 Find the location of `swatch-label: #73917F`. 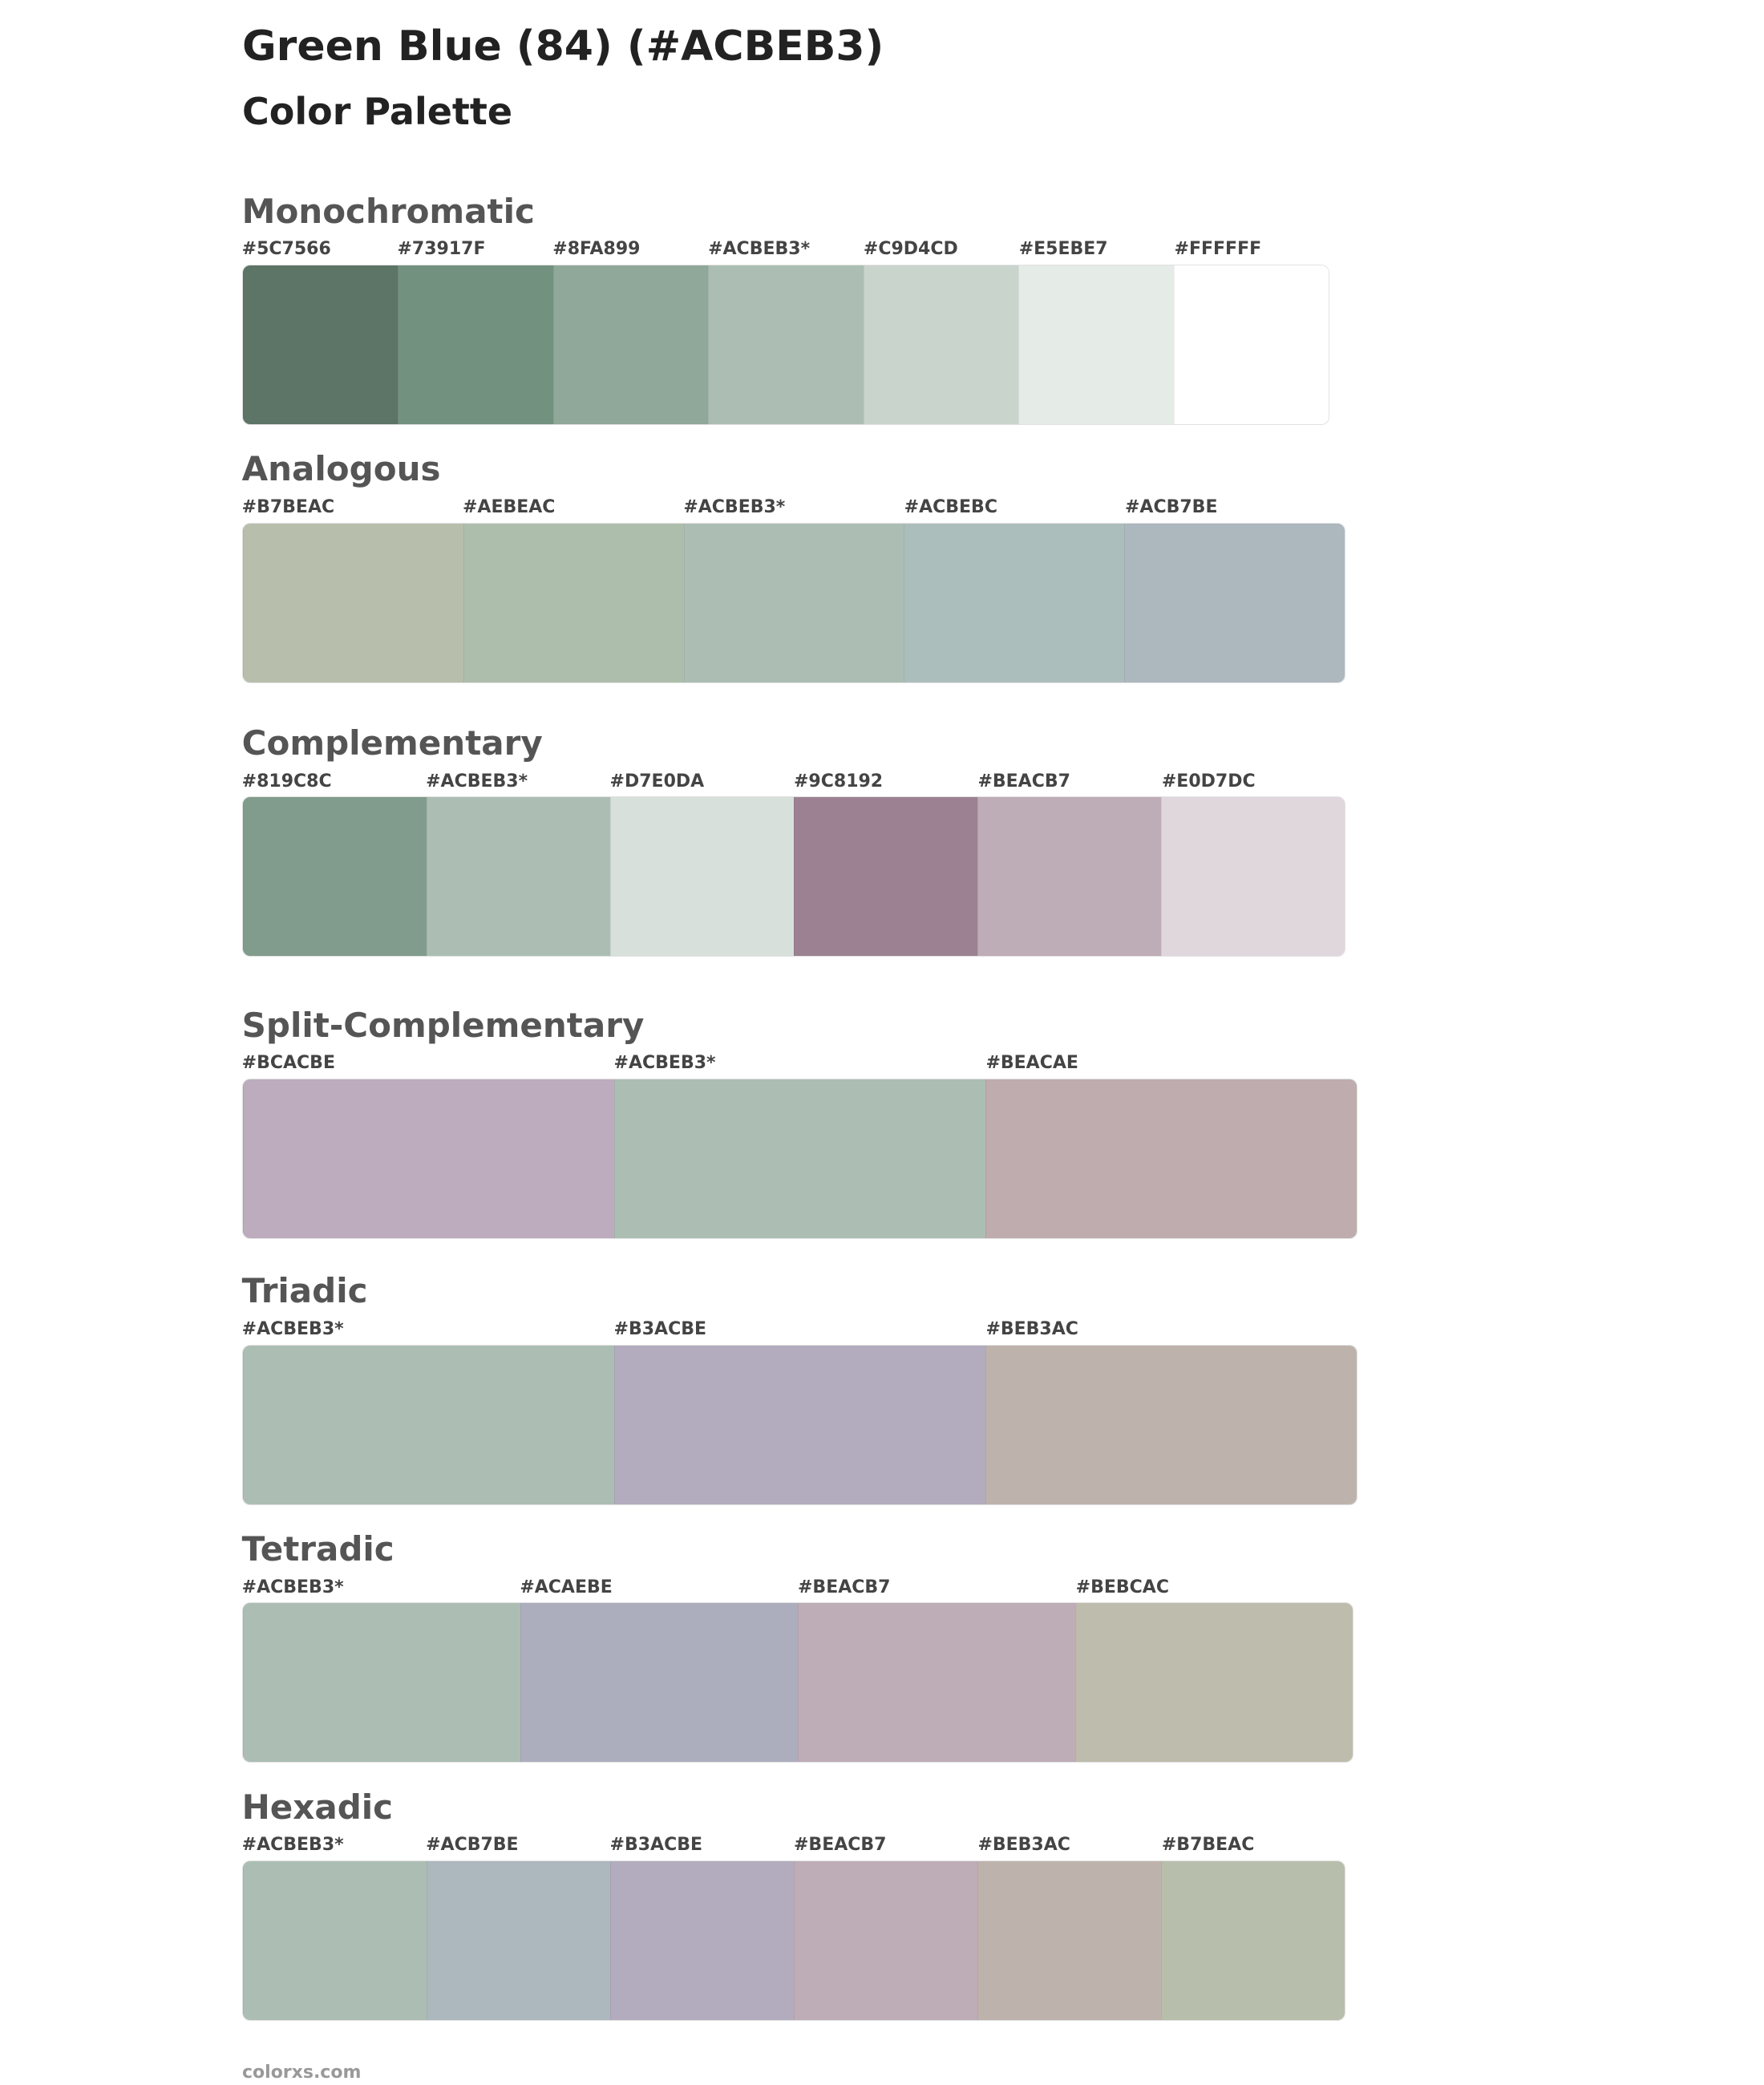

swatch-label: #73917F is located at coordinates (441, 250).